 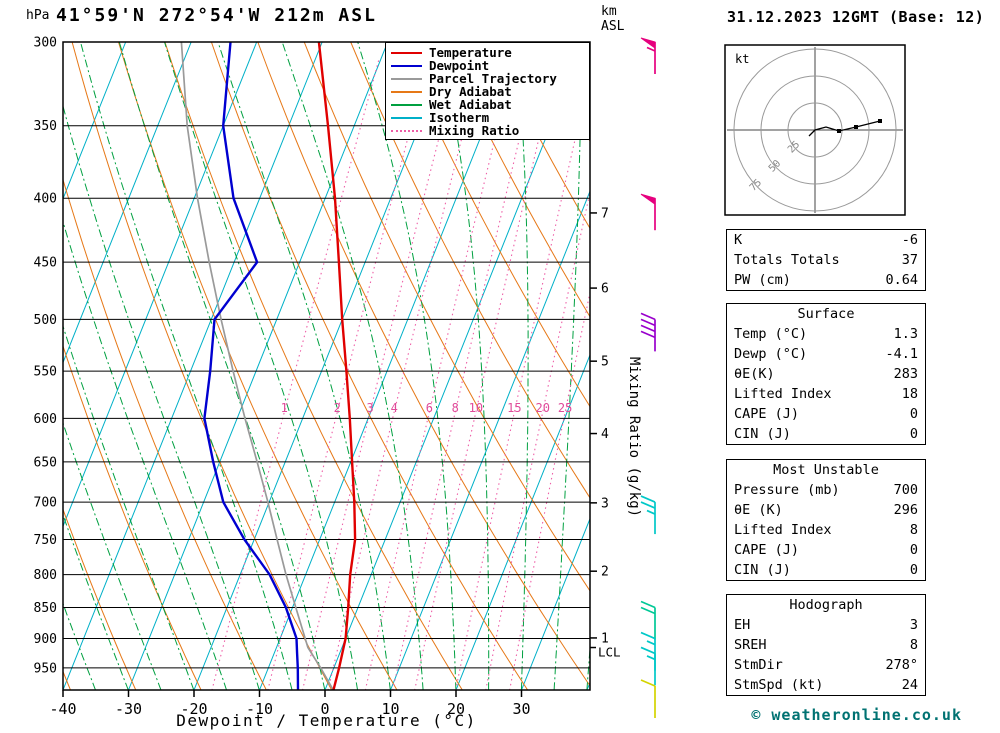 I want to click on pressure-tick-label: 550, so click(x=45, y=372).